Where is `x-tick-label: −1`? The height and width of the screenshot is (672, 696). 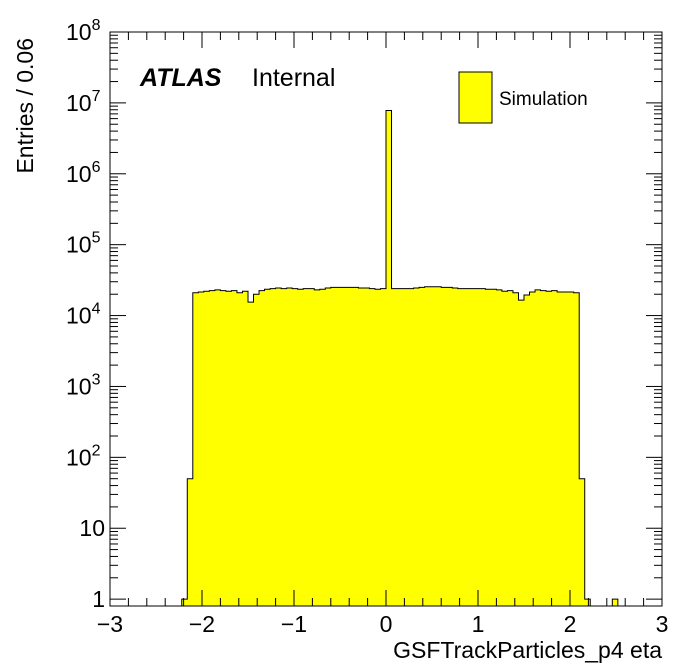
x-tick-label: −1 is located at coordinates (294, 624).